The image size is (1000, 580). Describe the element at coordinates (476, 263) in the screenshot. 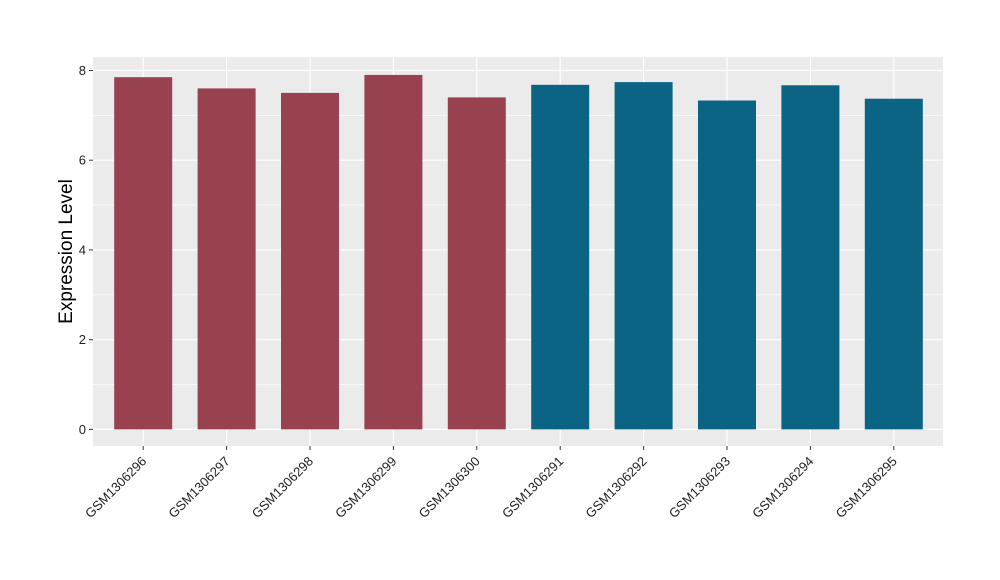

I see `bar-GSM1306300` at that location.